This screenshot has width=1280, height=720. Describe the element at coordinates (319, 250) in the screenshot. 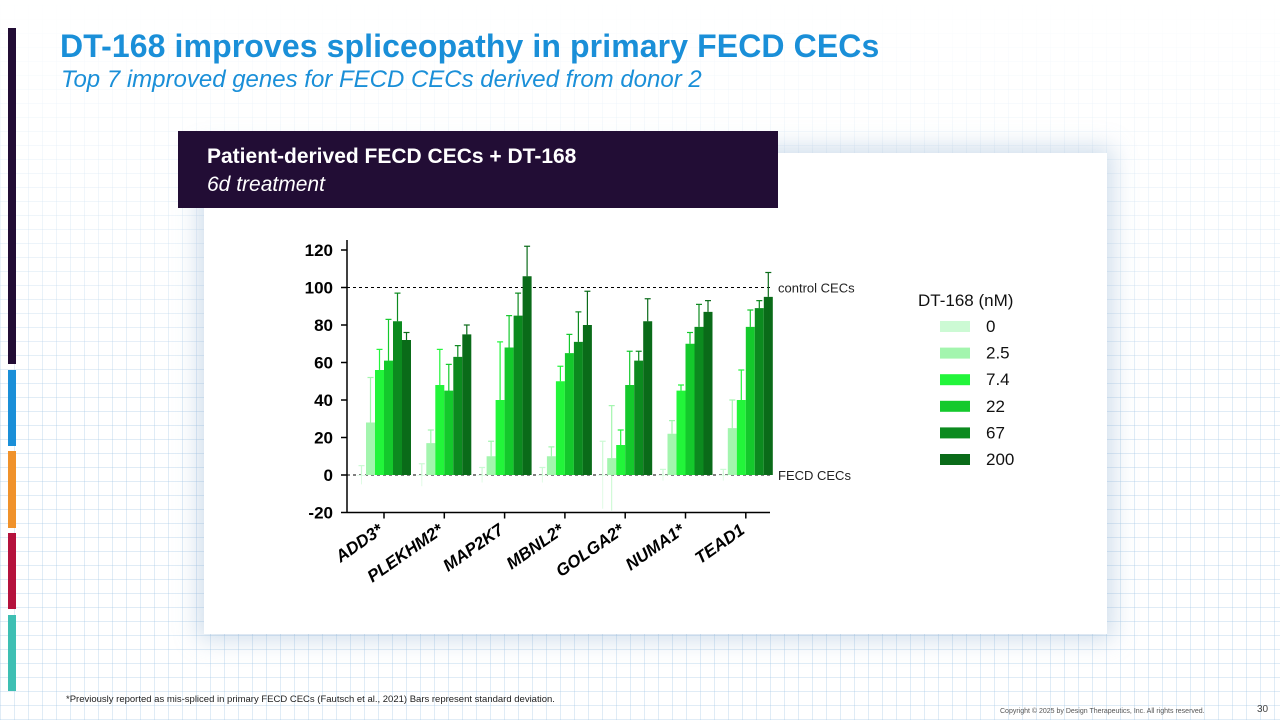

I see `y-tick-label-120: 120` at that location.